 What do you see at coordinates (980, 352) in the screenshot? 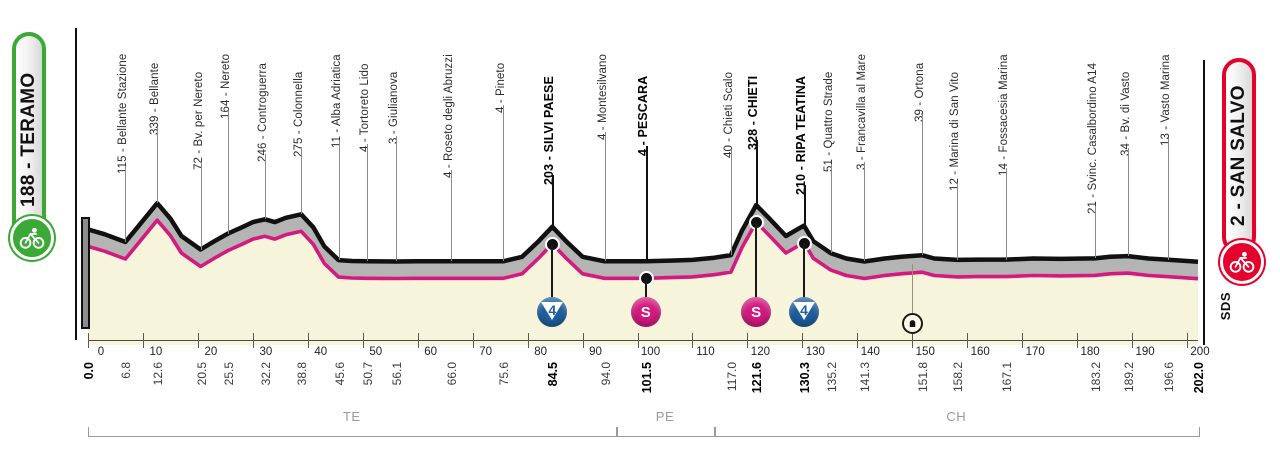
I see `km-tick-label: 160` at bounding box center [980, 352].